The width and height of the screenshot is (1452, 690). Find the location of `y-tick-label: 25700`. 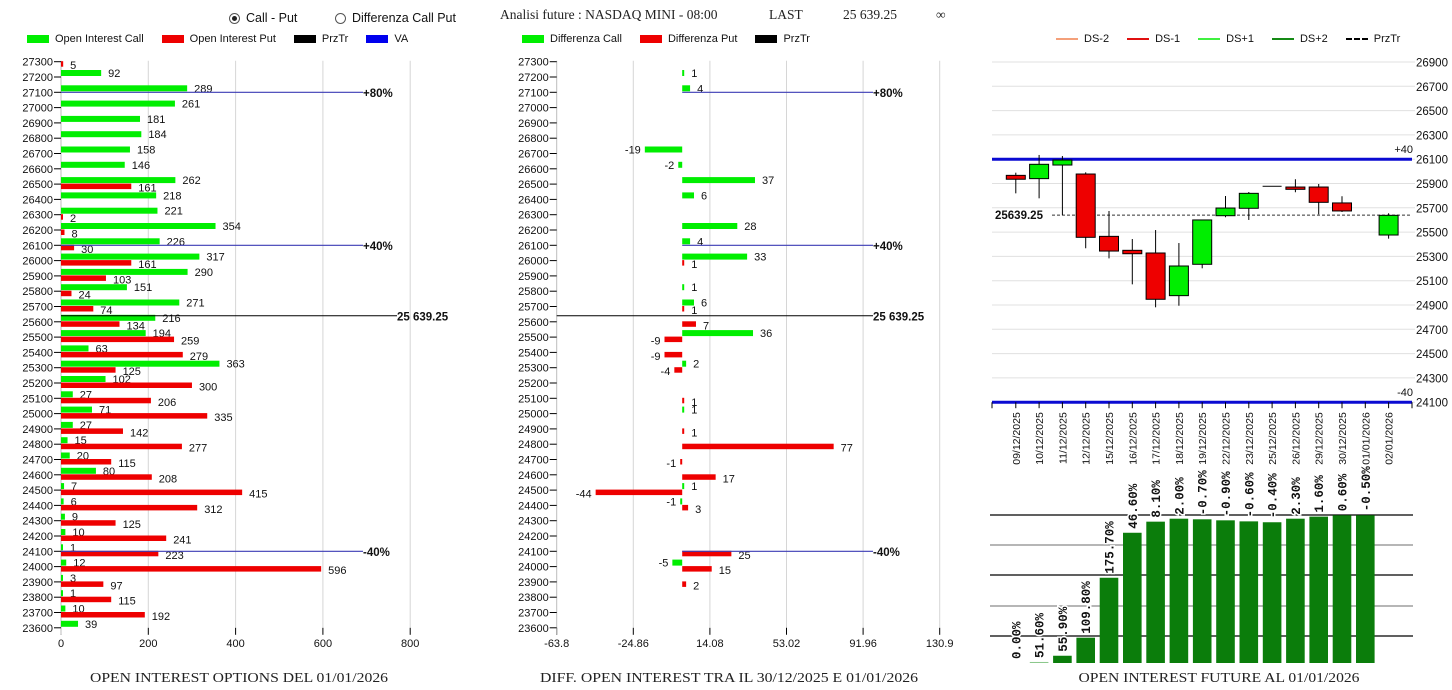

y-tick-label: 25700 is located at coordinates (37, 308).